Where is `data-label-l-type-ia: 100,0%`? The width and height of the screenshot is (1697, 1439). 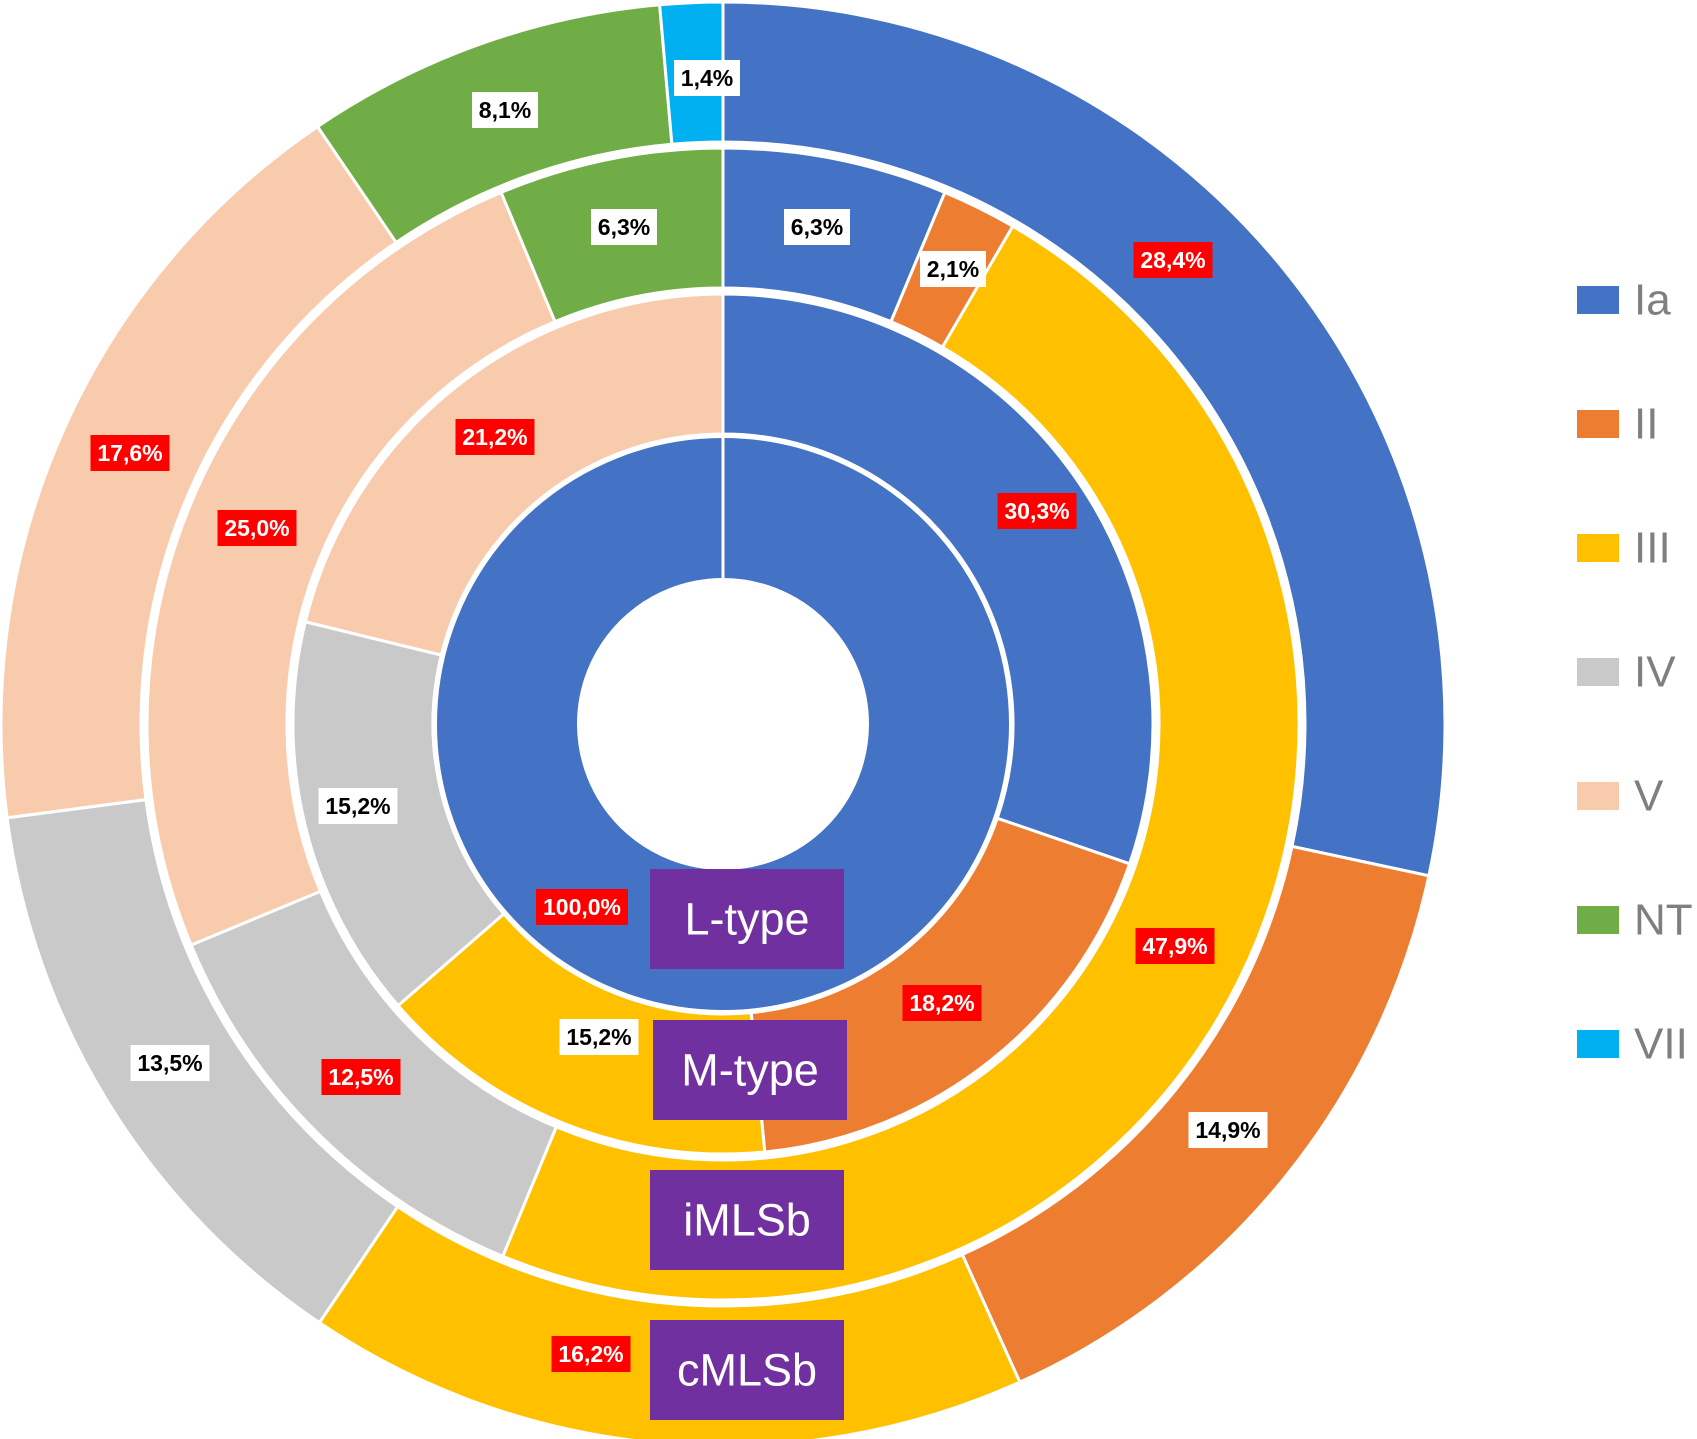
data-label-l-type-ia: 100,0% is located at coordinates (582, 907).